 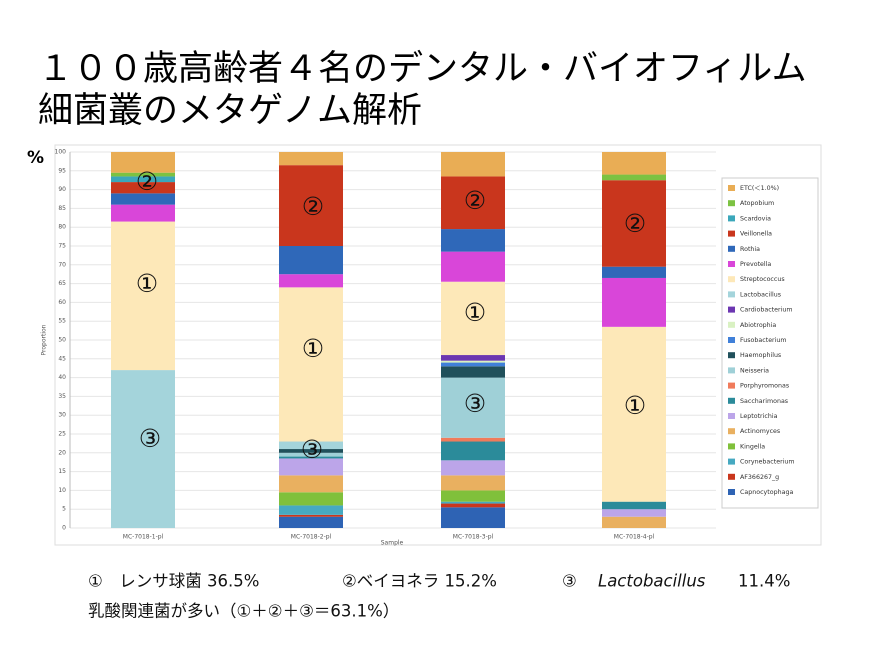 What do you see at coordinates (760, 355) in the screenshot?
I see `legend-label: Haemophilus` at bounding box center [760, 355].